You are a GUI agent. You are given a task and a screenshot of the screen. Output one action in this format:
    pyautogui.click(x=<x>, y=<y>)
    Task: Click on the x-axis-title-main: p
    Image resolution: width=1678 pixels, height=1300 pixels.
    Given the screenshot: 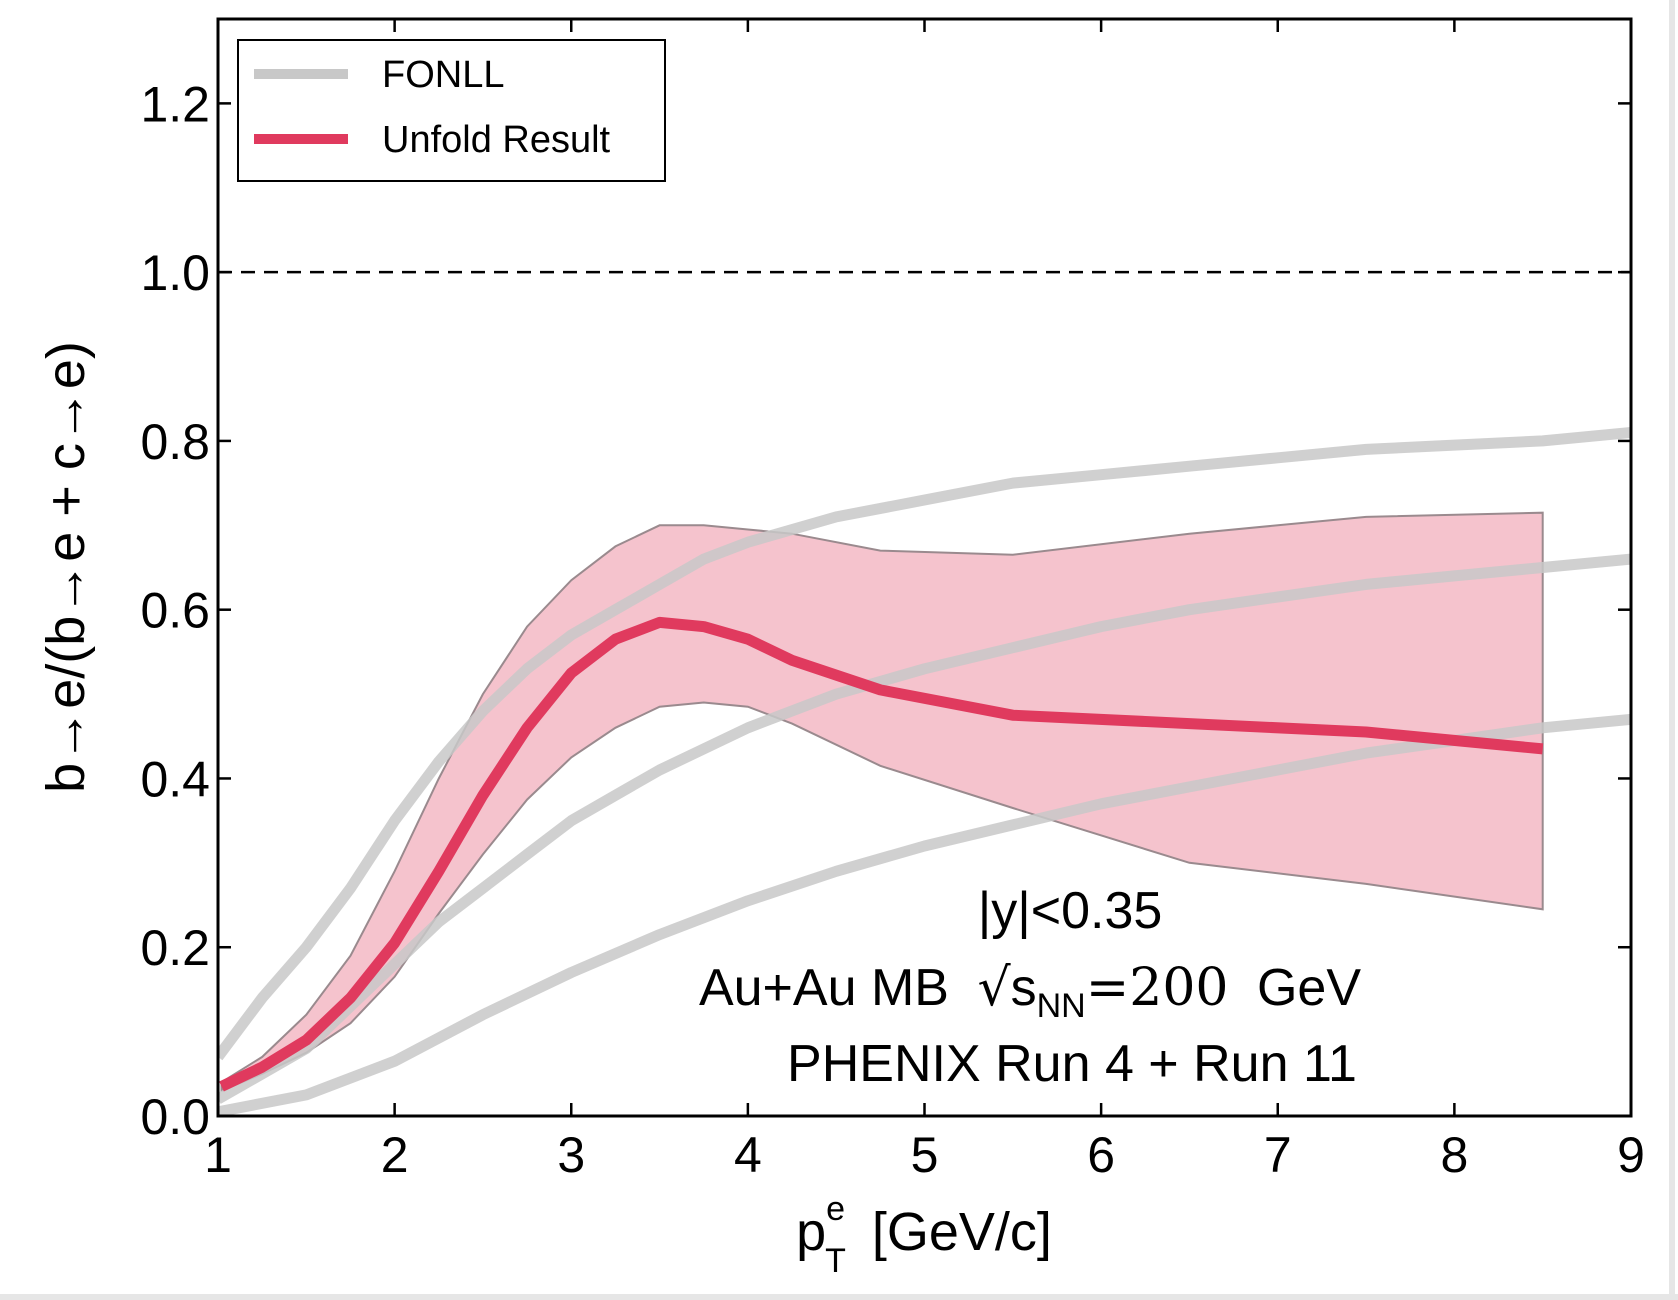 What is the action you would take?
    pyautogui.click(x=811, y=1232)
    